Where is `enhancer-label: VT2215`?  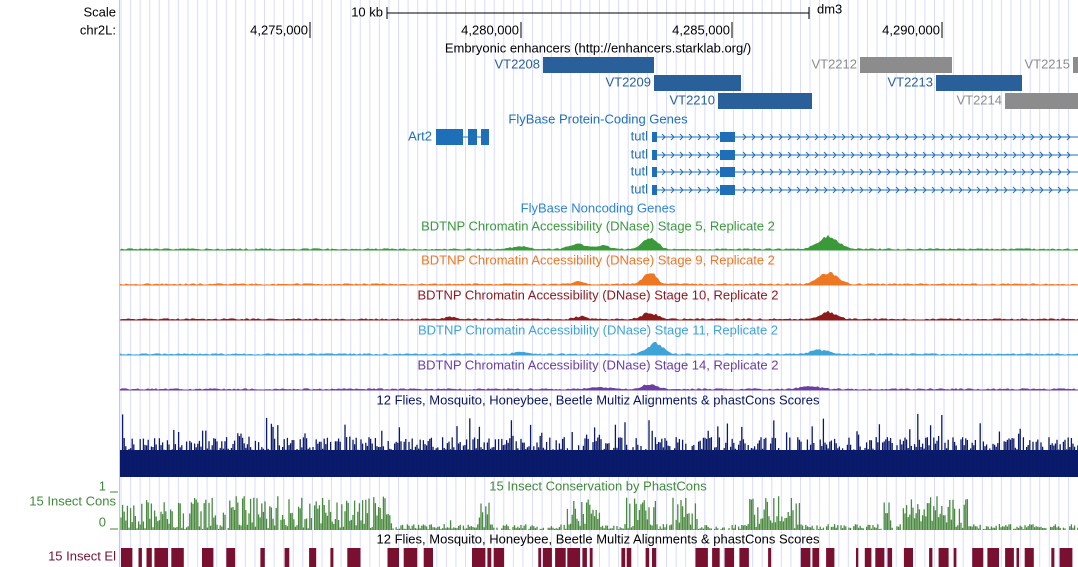 enhancer-label: VT2215 is located at coordinates (1047, 63).